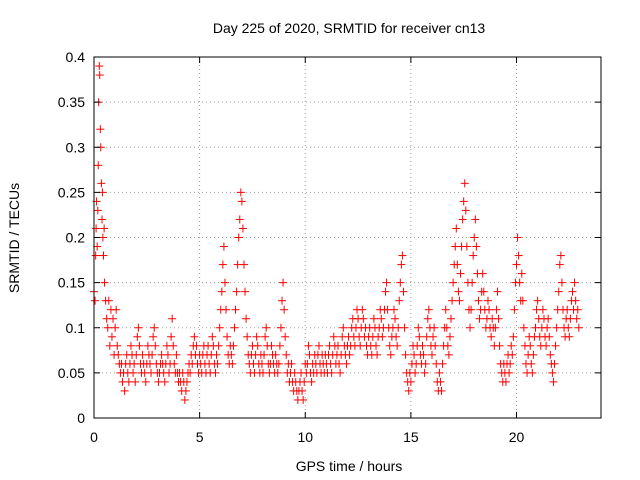 The image size is (640, 480). Describe the element at coordinates (71, 102) in the screenshot. I see `y-tick-label: 0.35` at that location.